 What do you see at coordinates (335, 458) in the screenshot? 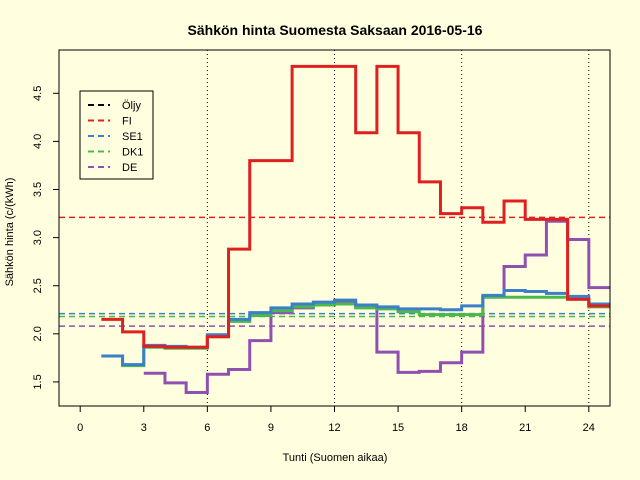
I see `x-axis-label: Tunti (Suomen aikaa)` at bounding box center [335, 458].